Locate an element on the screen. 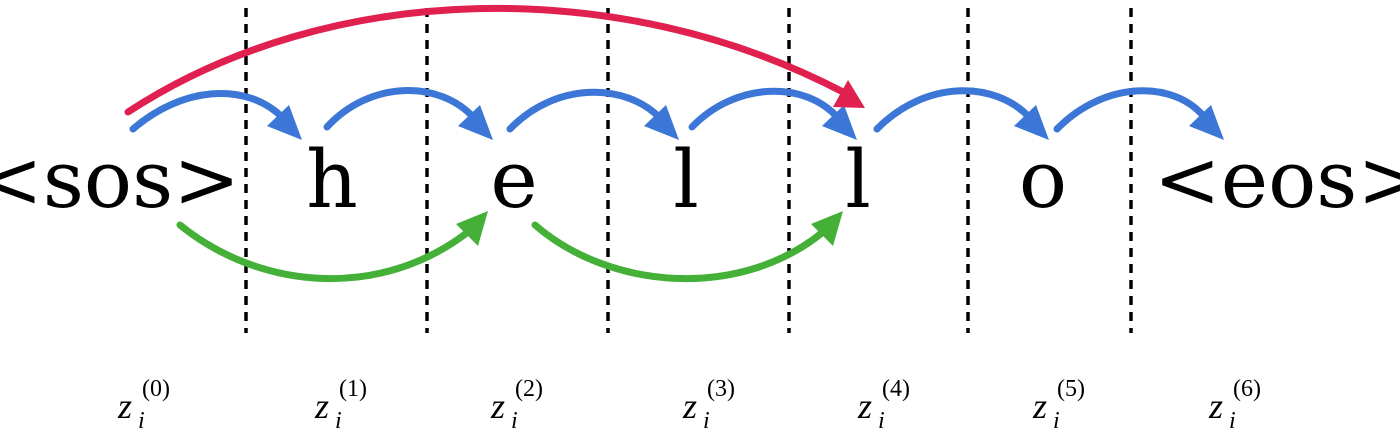 The height and width of the screenshot is (433, 1400). latent-base-0: z is located at coordinates (124, 406).